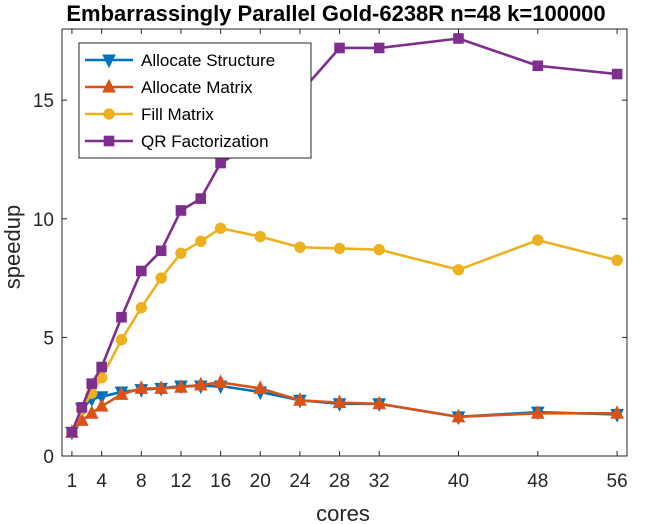 The width and height of the screenshot is (664, 524). I want to click on x-tick-label-12: 12, so click(180, 481).